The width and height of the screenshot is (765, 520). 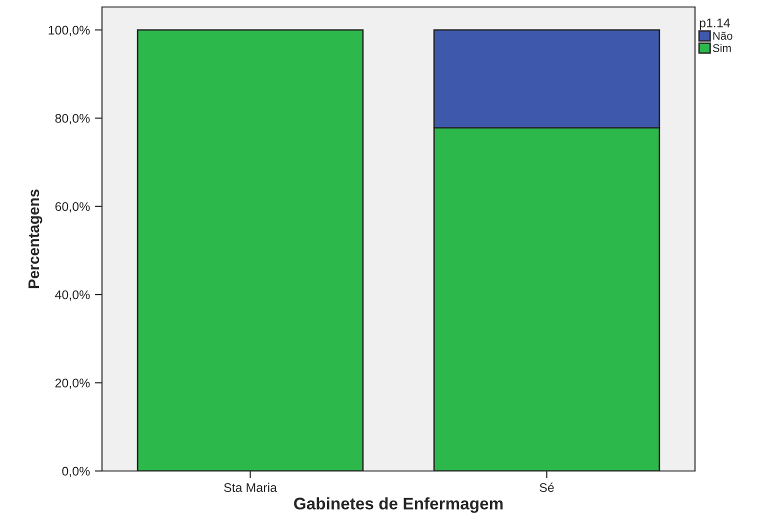 What do you see at coordinates (76, 472) in the screenshot?
I see `y-tick-label: 0,0%` at bounding box center [76, 472].